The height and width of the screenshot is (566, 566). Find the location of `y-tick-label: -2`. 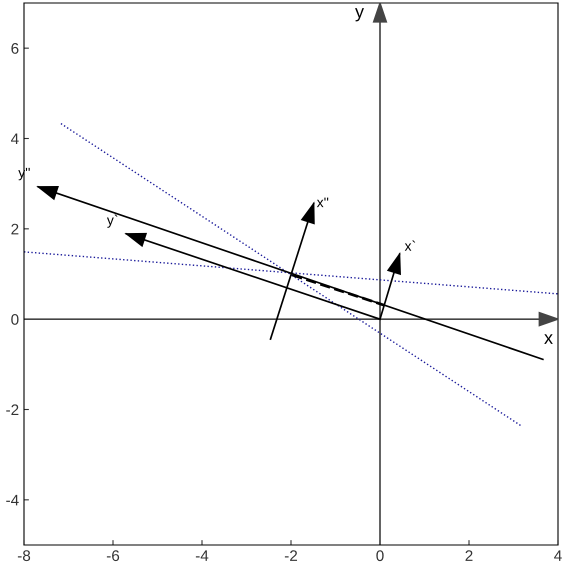

y-tick-label: -2 is located at coordinates (12, 410).